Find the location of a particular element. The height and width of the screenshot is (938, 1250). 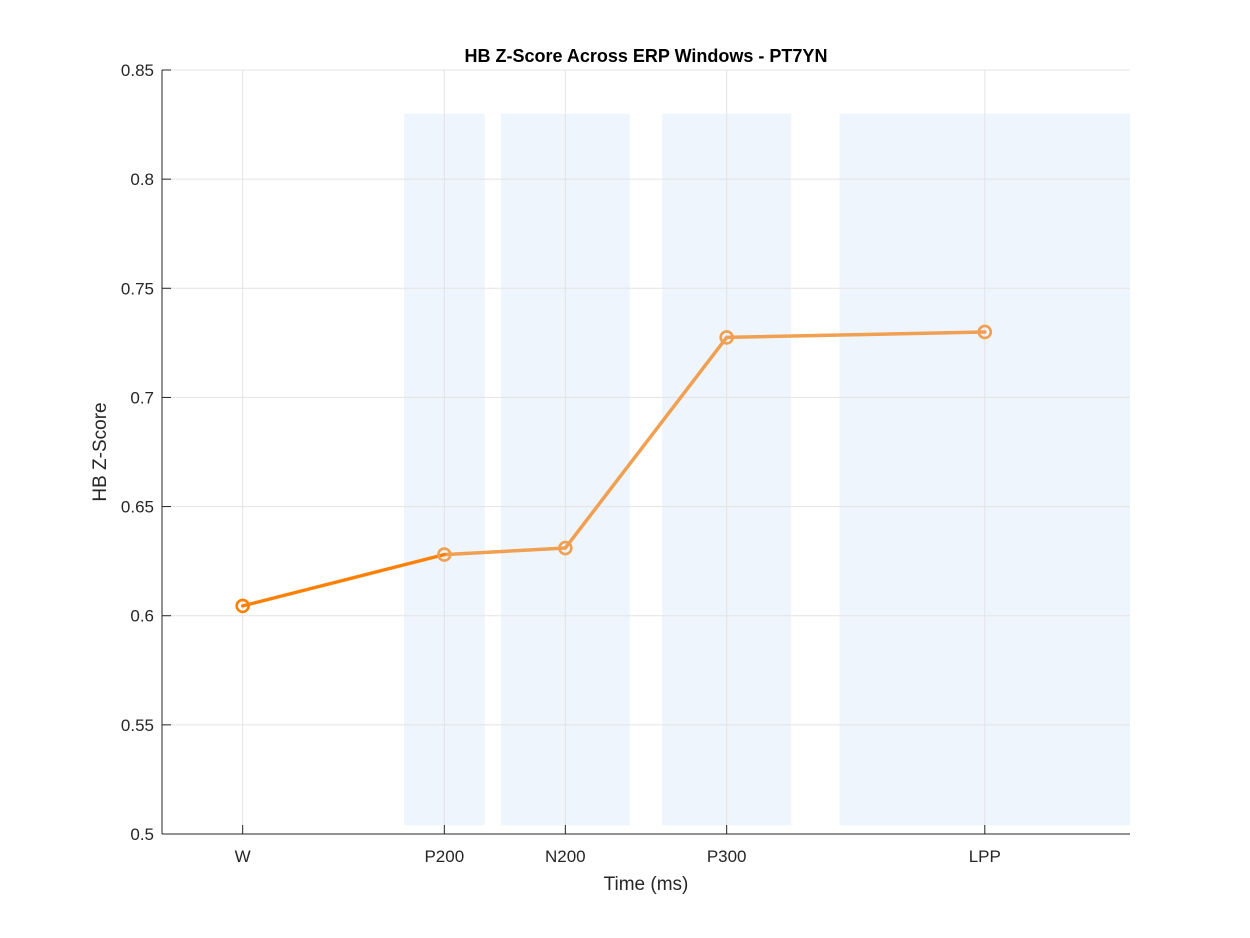

y-tick-label: 0.65 is located at coordinates (137, 507).